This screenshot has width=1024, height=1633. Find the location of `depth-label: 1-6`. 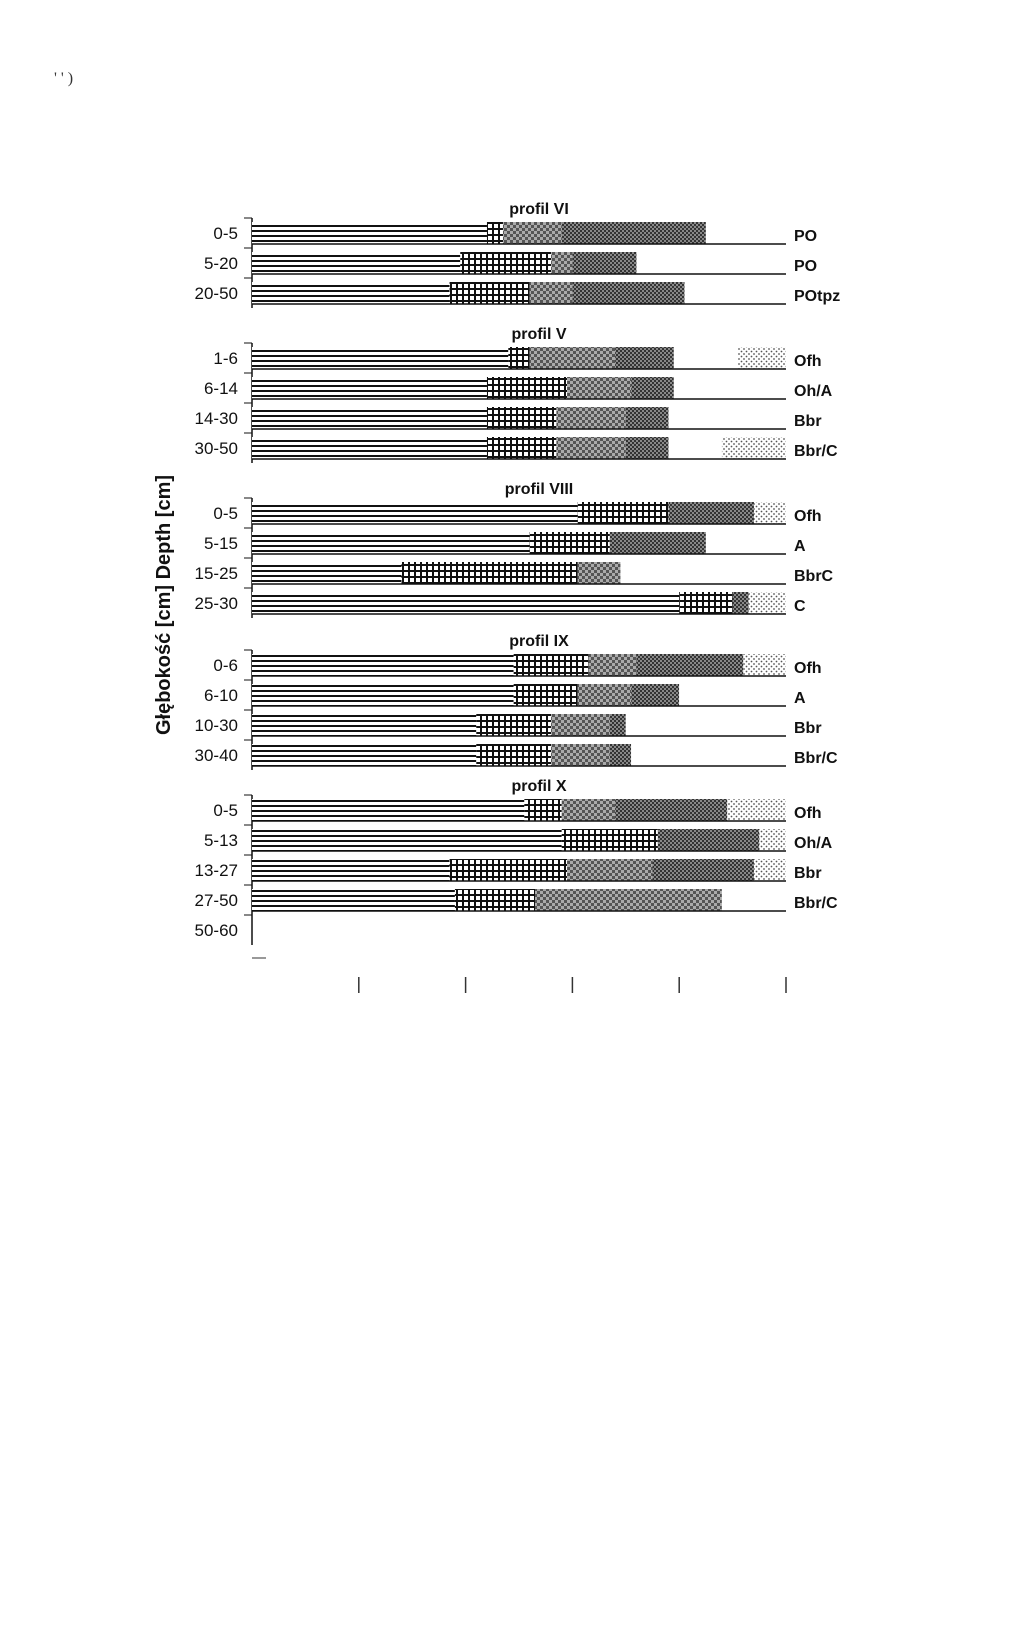

depth-label: 1-6 is located at coordinates (225, 358).